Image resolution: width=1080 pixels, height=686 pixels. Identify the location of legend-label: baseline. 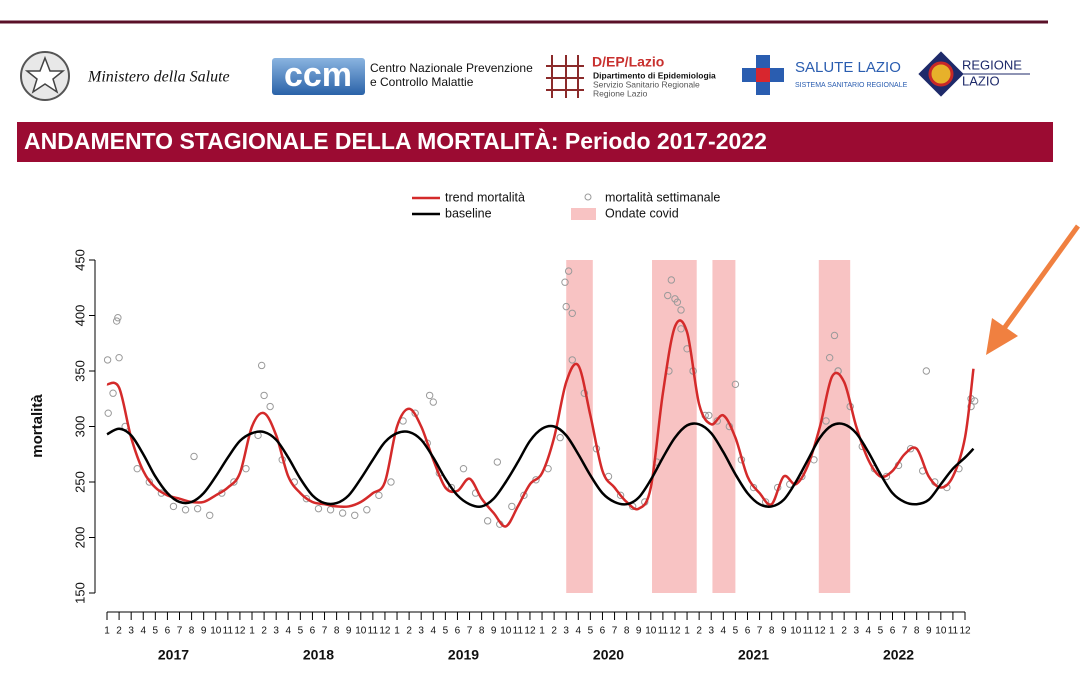
(468, 213).